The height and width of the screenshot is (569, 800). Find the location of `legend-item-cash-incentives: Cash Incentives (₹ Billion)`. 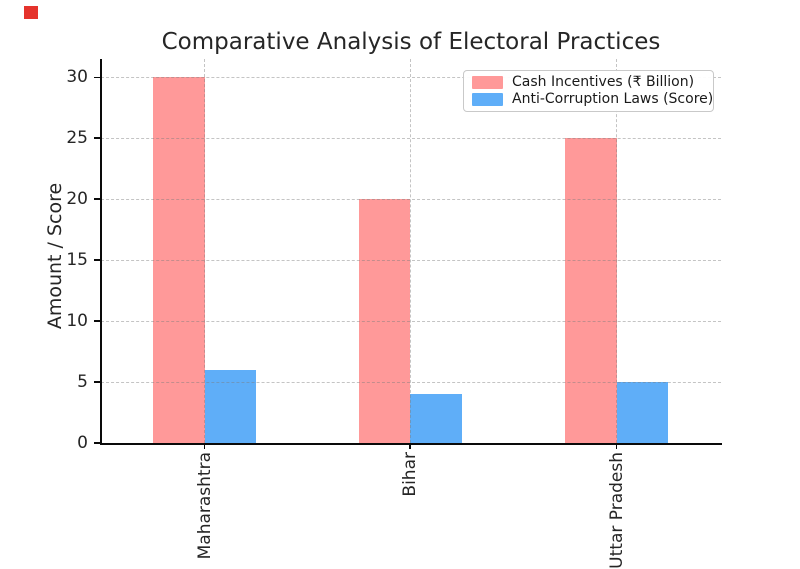

legend-item-cash-incentives: Cash Incentives (₹ Billion) is located at coordinates (588, 82).